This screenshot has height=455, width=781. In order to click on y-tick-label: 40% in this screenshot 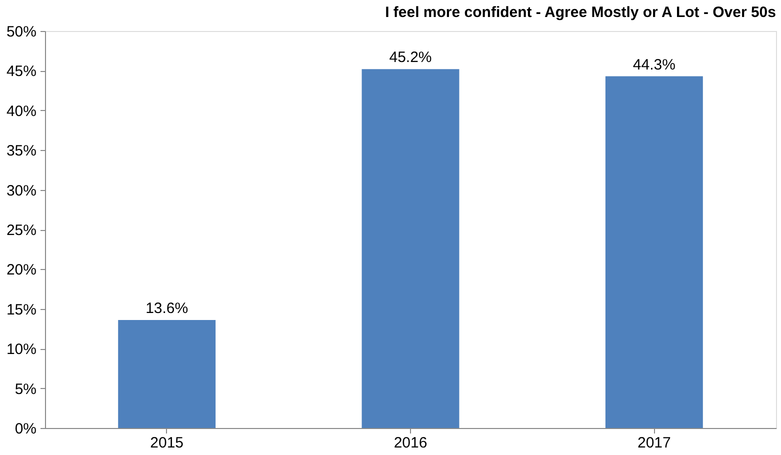, I will do `click(21, 111)`.